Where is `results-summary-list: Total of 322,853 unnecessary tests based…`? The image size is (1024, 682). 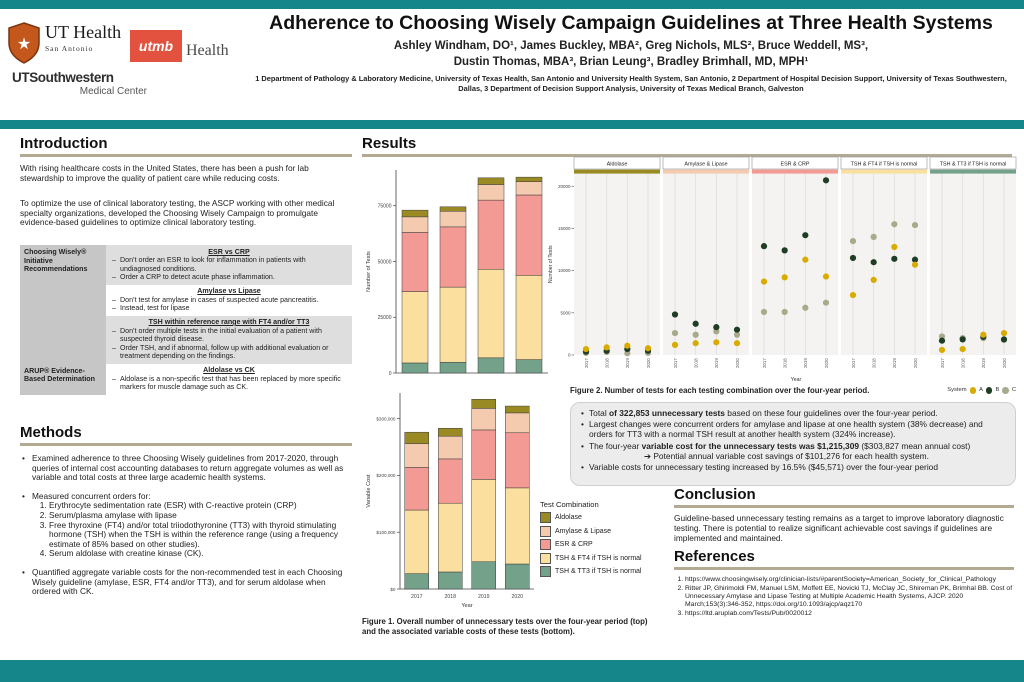 results-summary-list: Total of 322,853 unnecessary tests based… is located at coordinates (792, 440).